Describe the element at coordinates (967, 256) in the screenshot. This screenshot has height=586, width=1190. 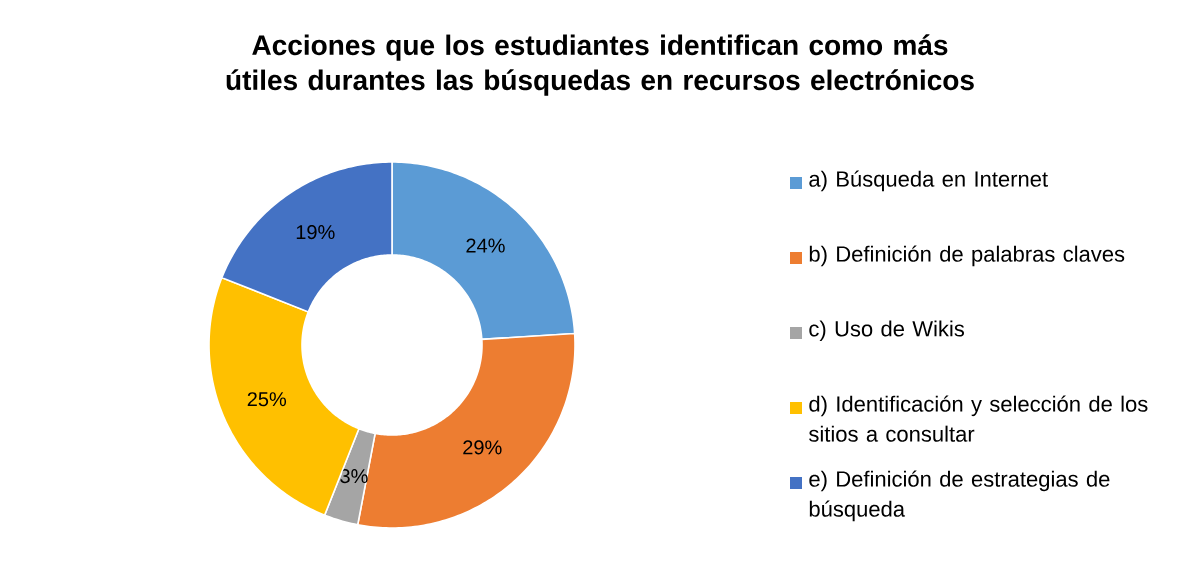
I see `legend-label: b) Definición de palabras claves` at that location.